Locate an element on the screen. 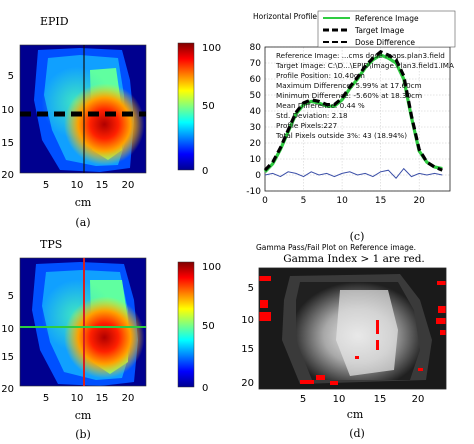  series-line-dose-difference is located at coordinates (353, 173).